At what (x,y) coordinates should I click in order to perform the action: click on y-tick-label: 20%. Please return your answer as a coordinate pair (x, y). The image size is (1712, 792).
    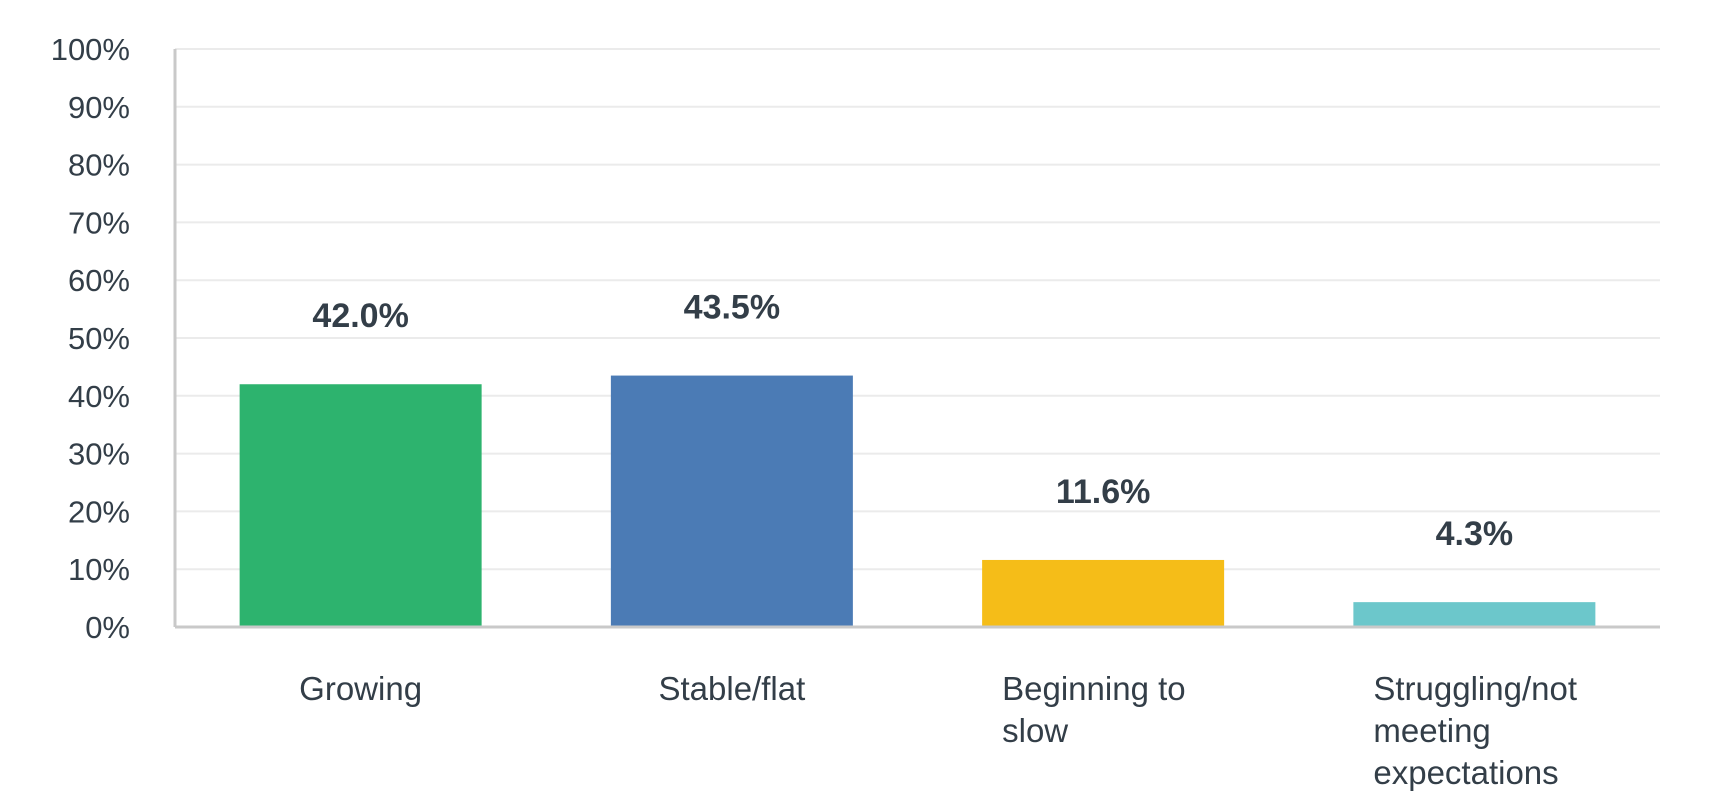
    Looking at the image, I should click on (99, 511).